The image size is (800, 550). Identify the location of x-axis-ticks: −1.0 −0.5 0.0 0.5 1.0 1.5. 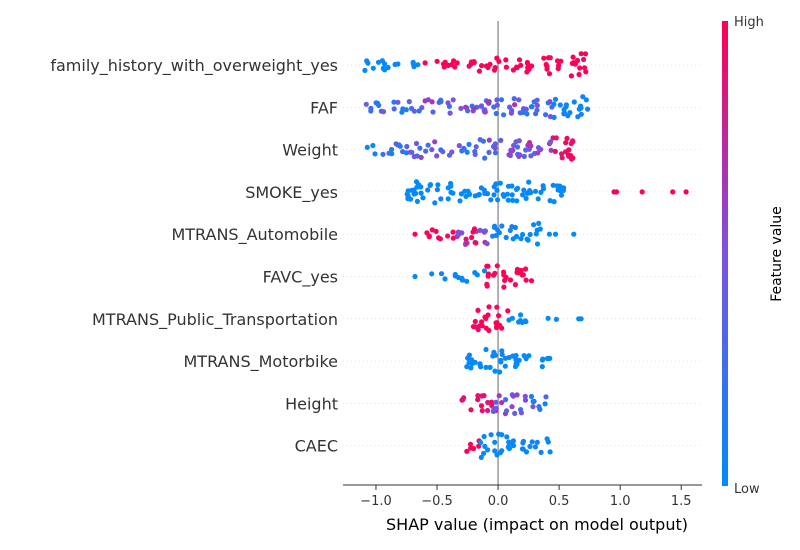
(526, 497).